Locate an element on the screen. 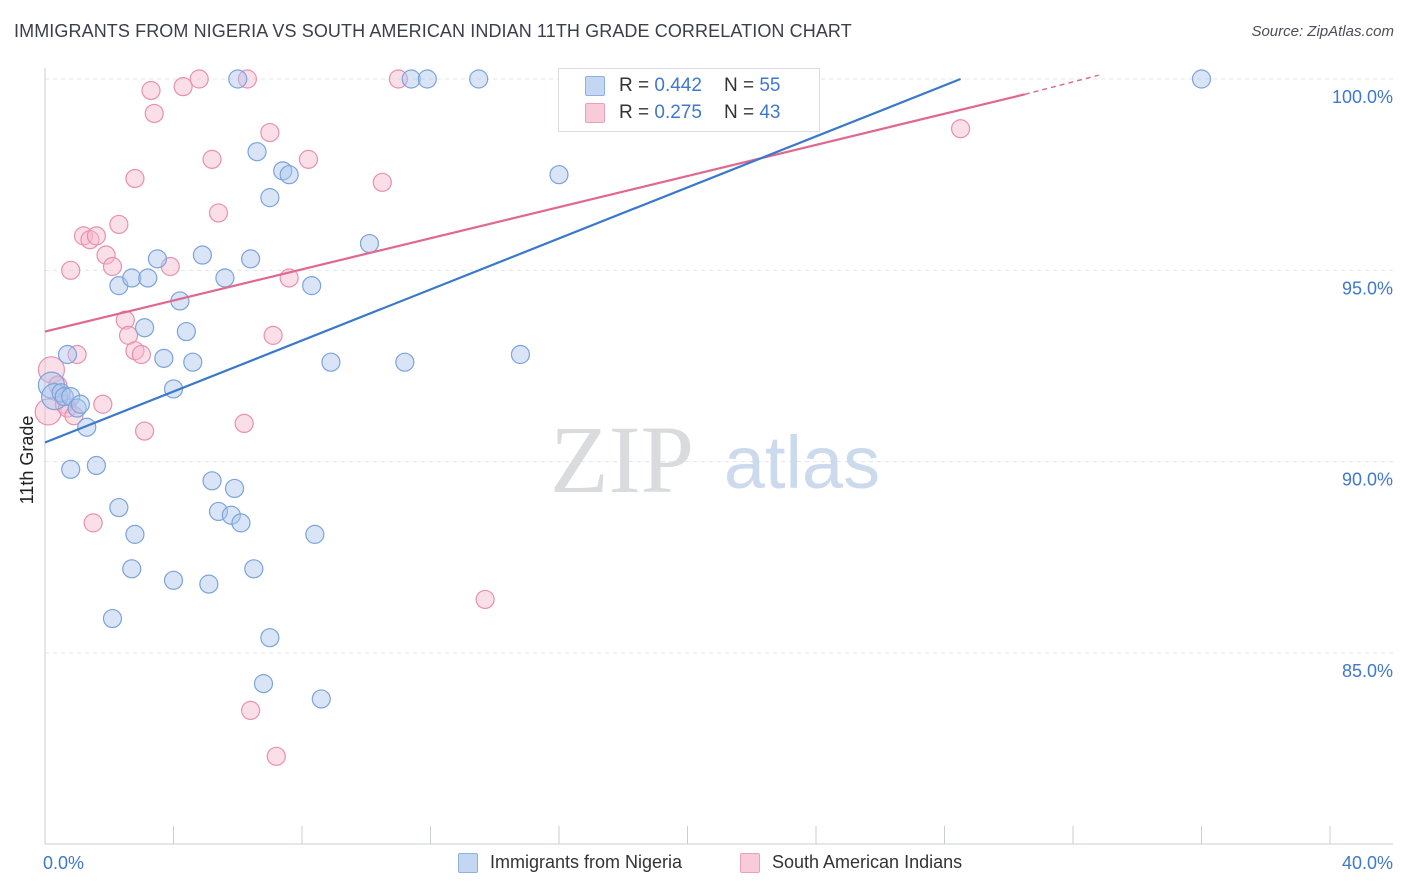  correlation-legend: R = 0.442 N = 55 R = 0.275 N = 43 is located at coordinates (689, 100).